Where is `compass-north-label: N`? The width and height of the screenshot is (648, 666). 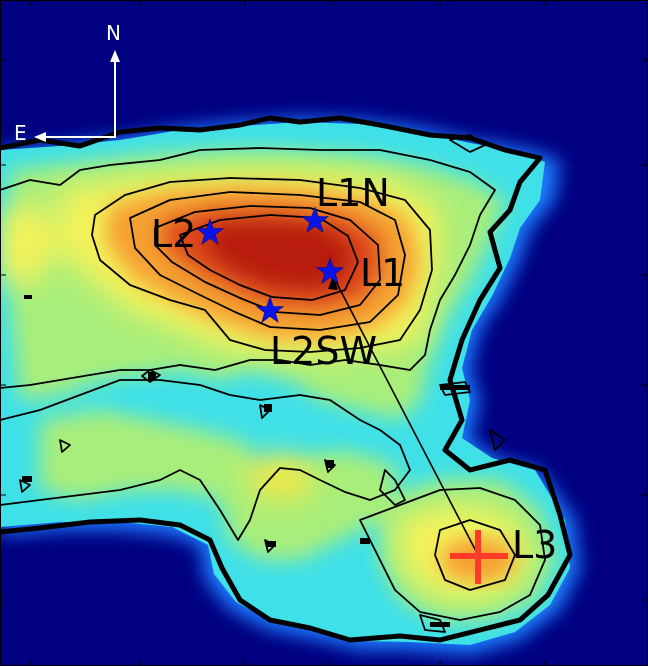
compass-north-label: N is located at coordinates (113, 33).